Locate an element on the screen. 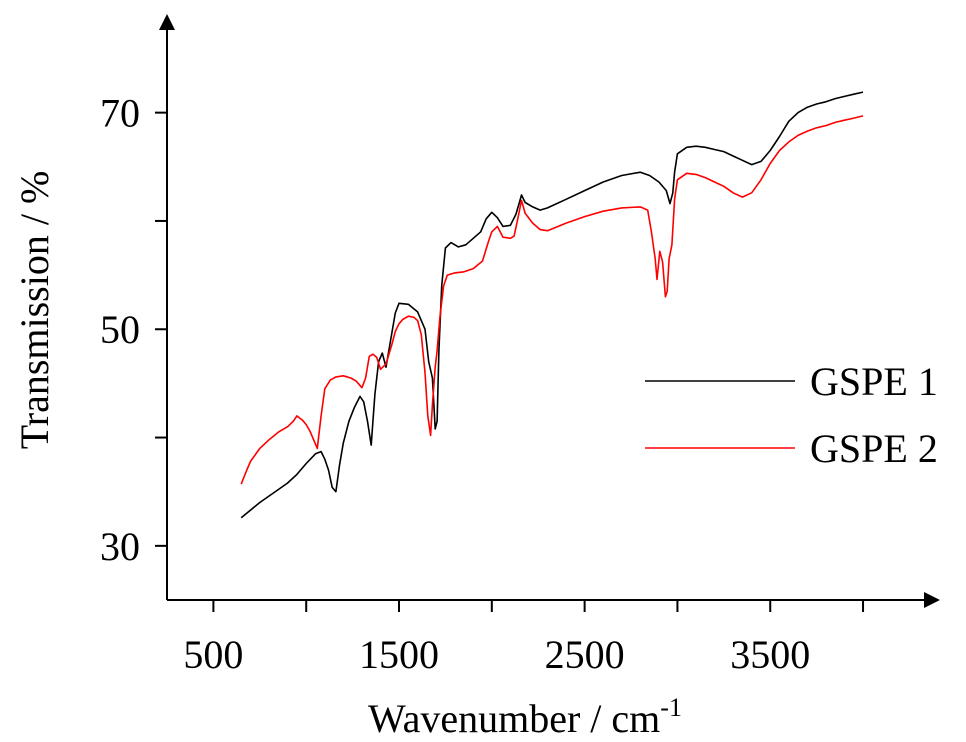 This screenshot has height=742, width=966. legend-label-gspe-2: GSPE 2 is located at coordinates (874, 448).